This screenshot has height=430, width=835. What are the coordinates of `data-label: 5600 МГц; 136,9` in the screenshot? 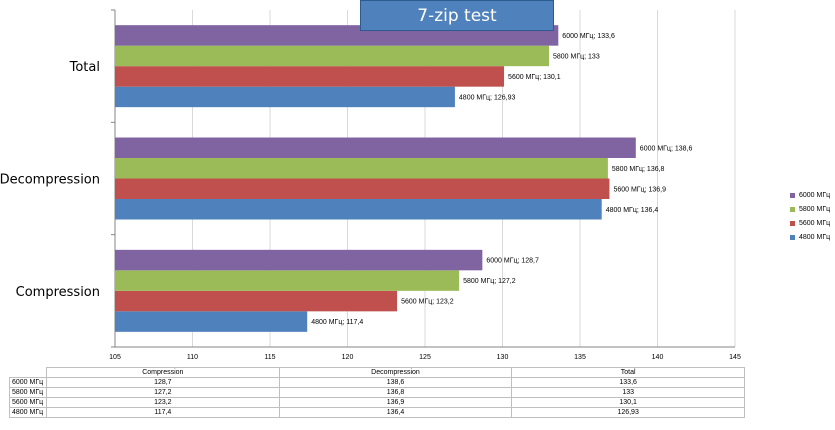 It's located at (639, 189).